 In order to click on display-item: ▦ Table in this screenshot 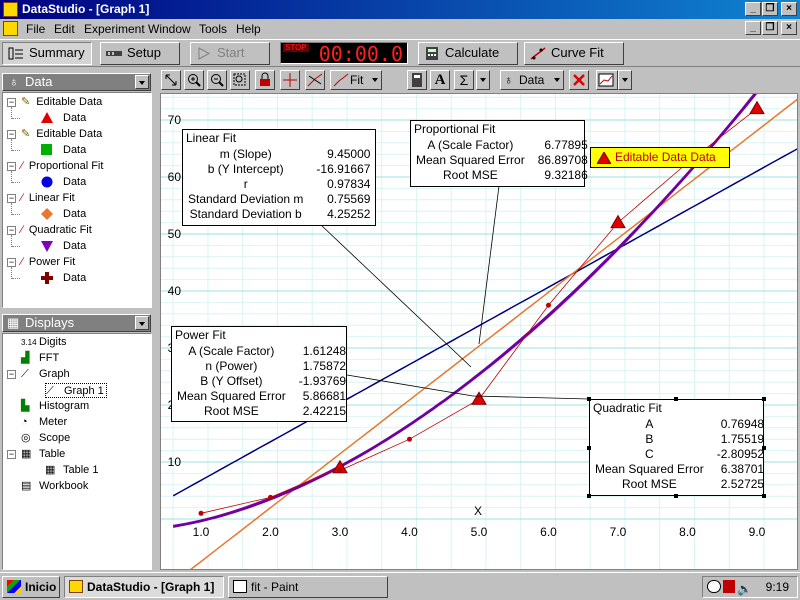, I will do `click(43, 454)`.